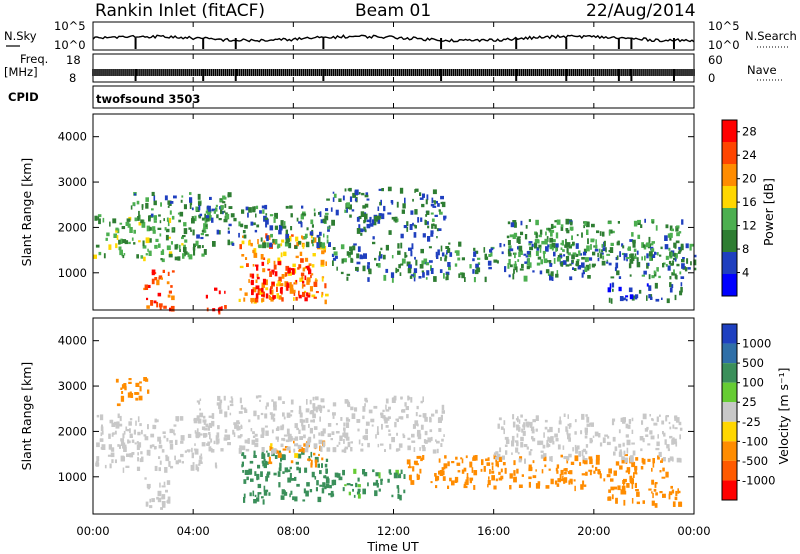 The image size is (800, 554). What do you see at coordinates (749, 402) in the screenshot?
I see `velocity-colorbar-tick-label: 25` at bounding box center [749, 402].